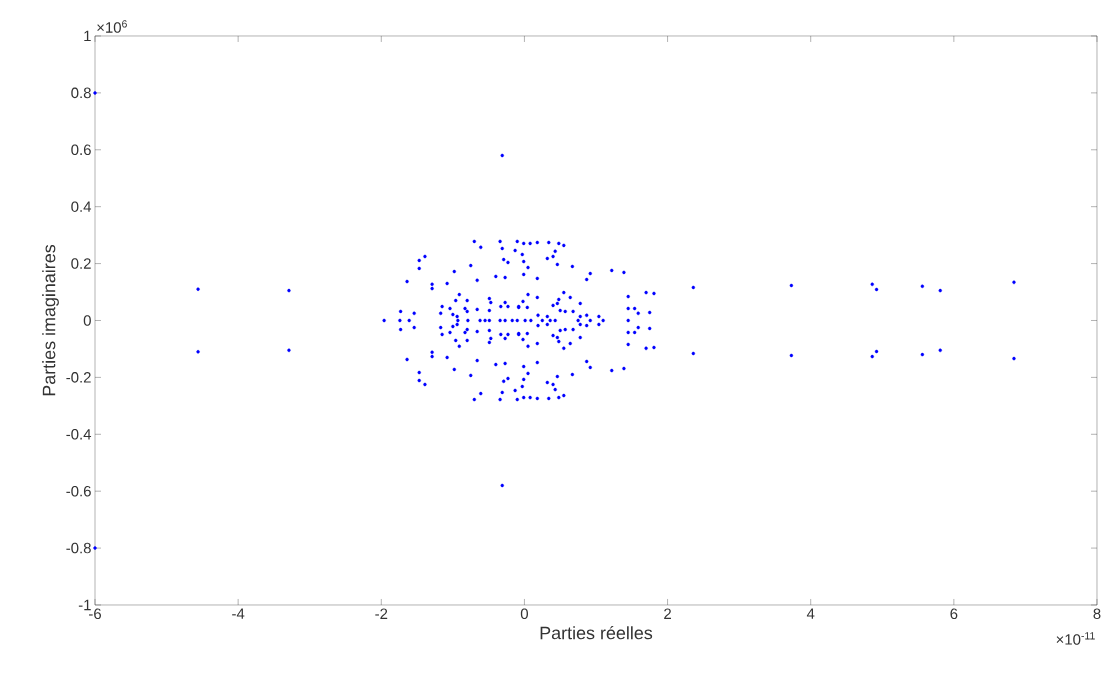 The height and width of the screenshot is (682, 1107). What do you see at coordinates (112, 26) in the screenshot?
I see `text: ×10$^{6}$` at bounding box center [112, 26].